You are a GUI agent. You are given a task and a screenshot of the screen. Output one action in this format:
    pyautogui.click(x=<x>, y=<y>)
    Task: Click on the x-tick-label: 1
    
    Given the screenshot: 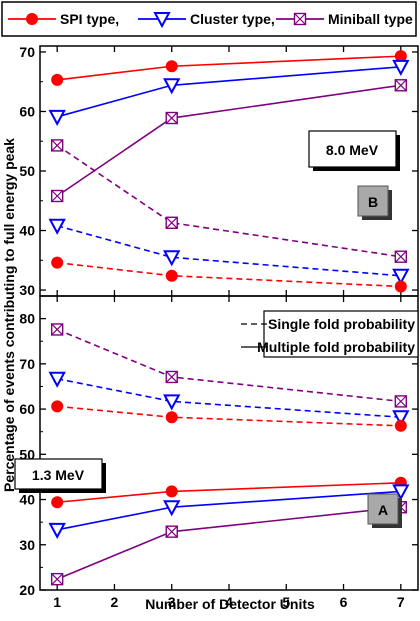 What is the action you would take?
    pyautogui.click(x=57, y=602)
    